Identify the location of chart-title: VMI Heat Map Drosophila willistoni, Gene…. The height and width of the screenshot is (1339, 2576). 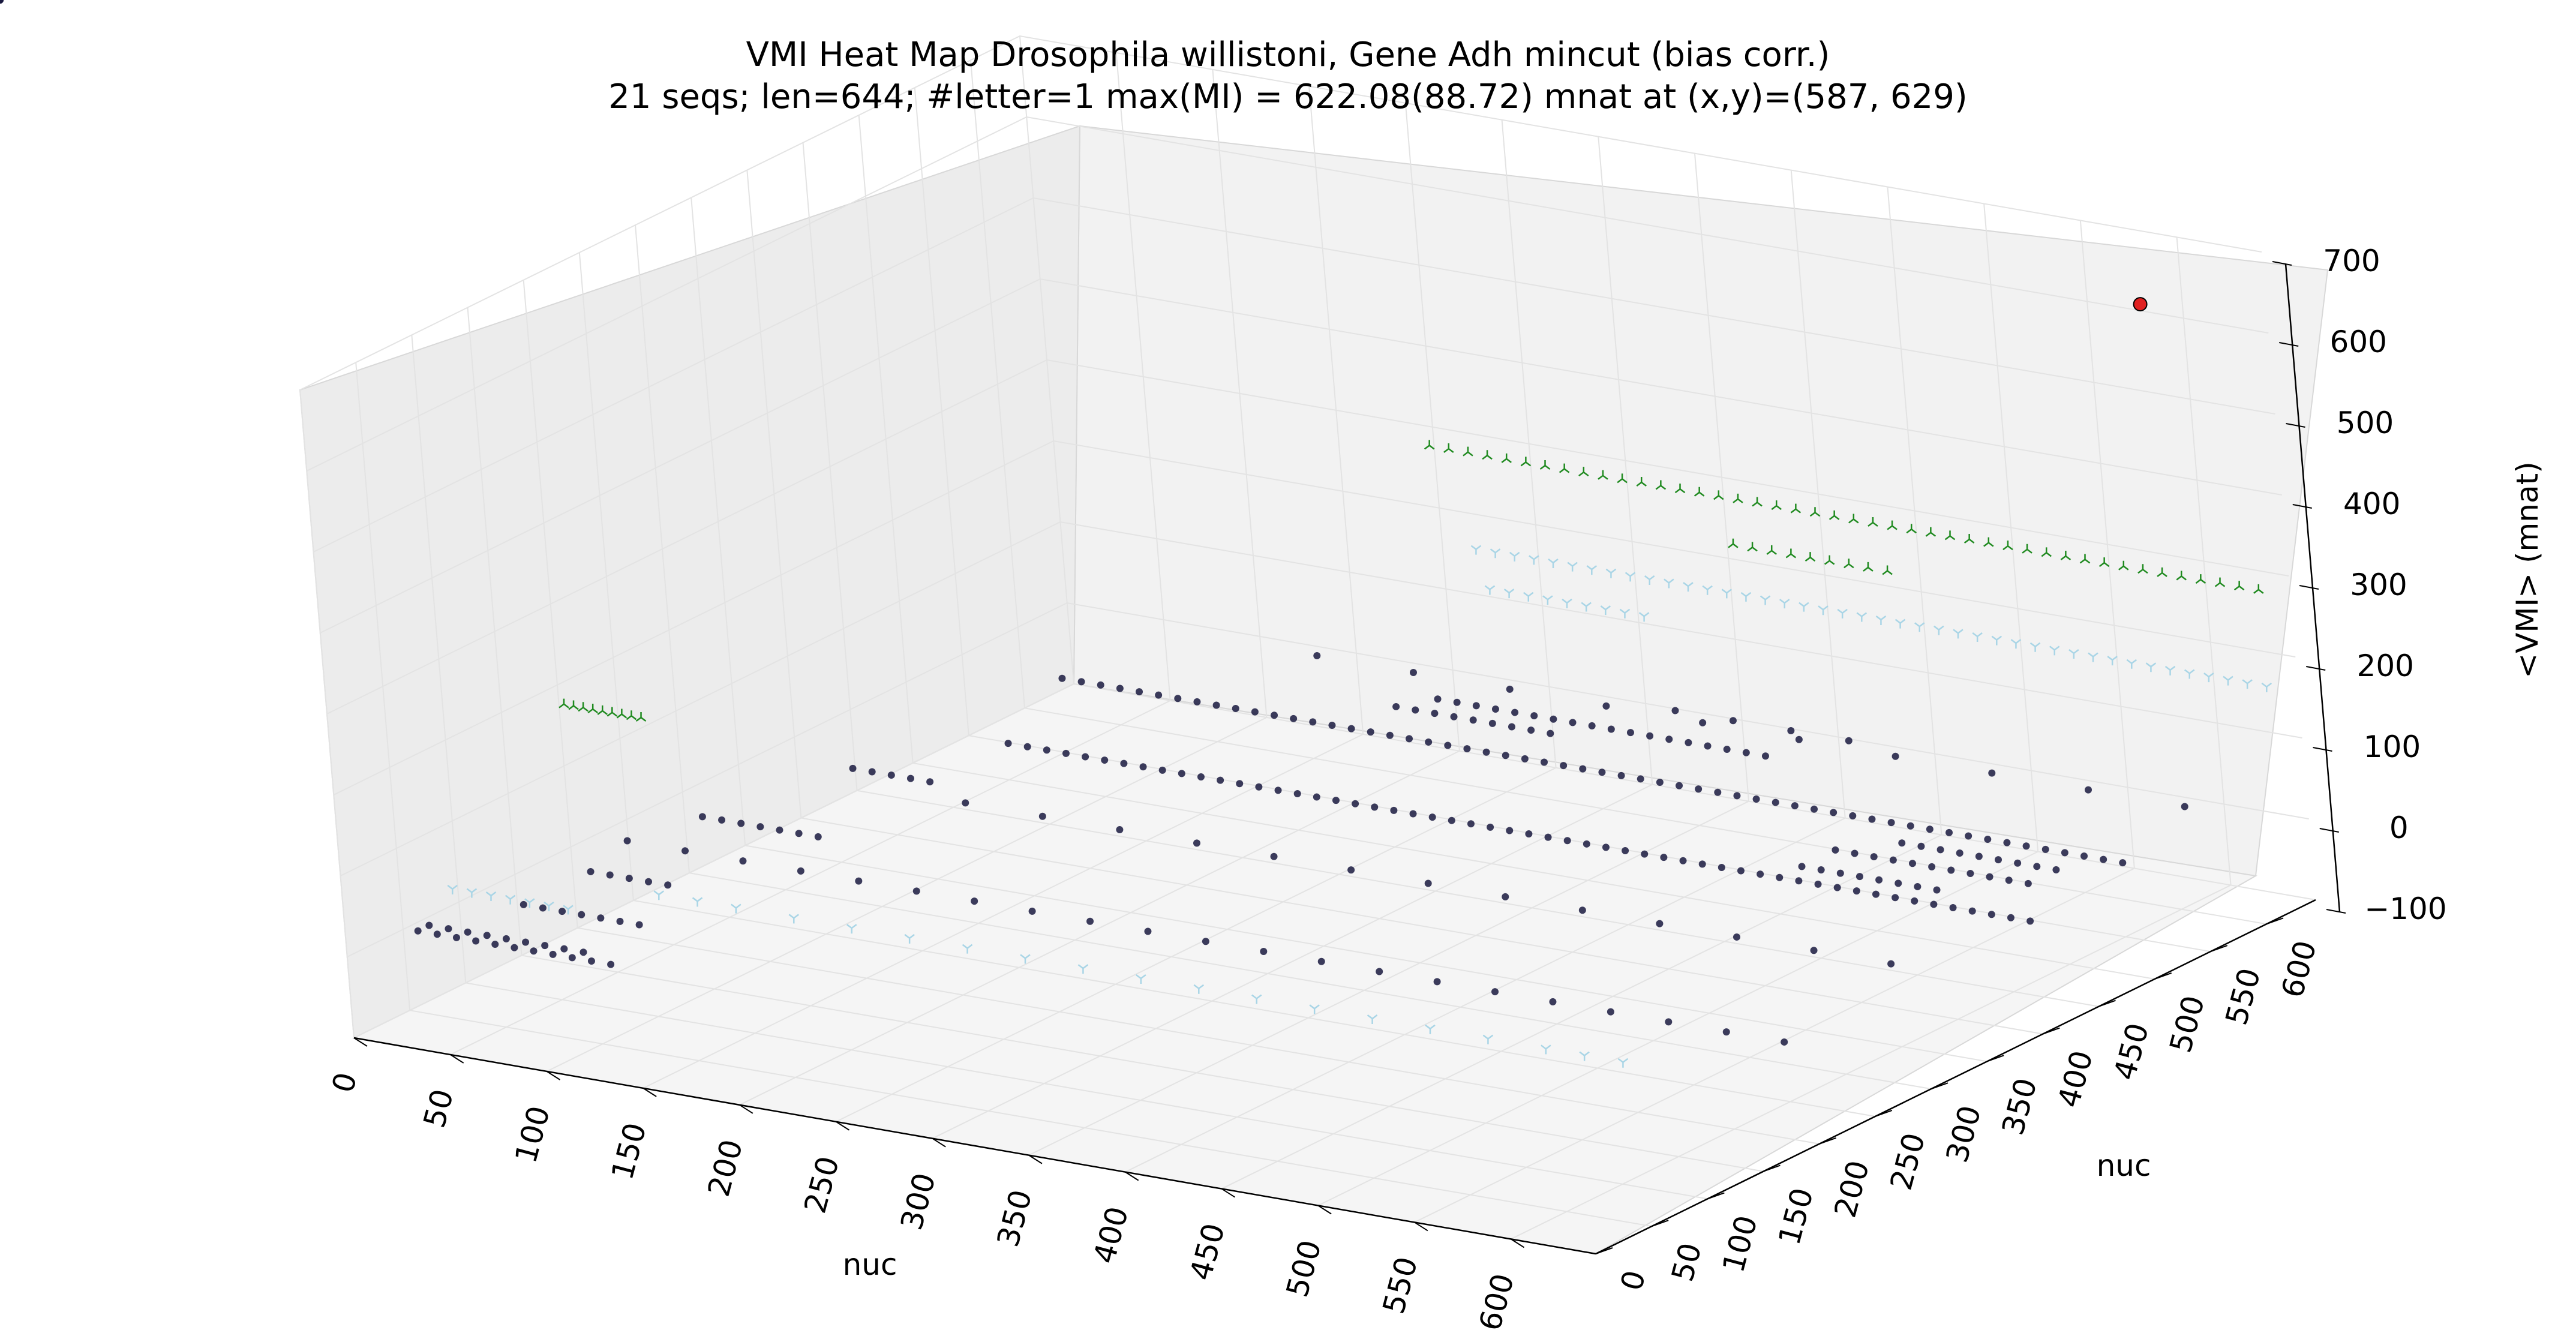
(1288, 54).